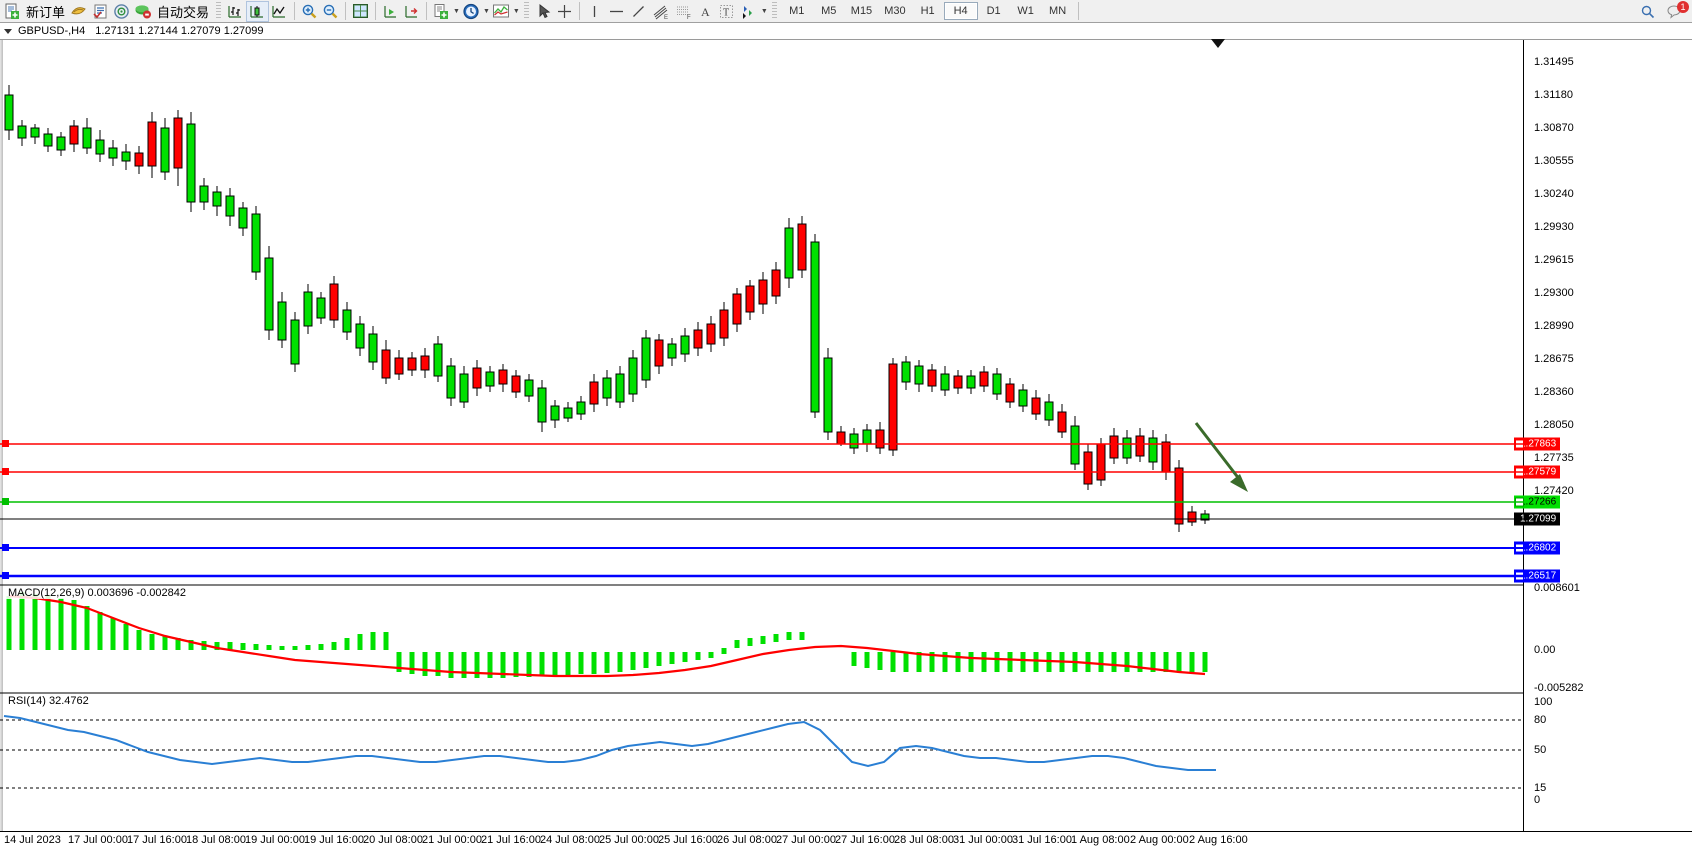 The image size is (1692, 850). Describe the element at coordinates (1537, 472) in the screenshot. I see `price-tag-resistance-lower: 1.27579` at that location.